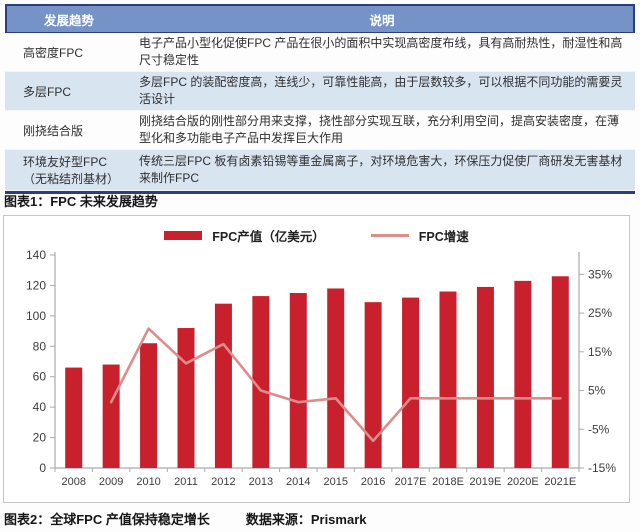 The width and height of the screenshot is (640, 532). Describe the element at coordinates (486, 482) in the screenshot. I see `x-axis-label: 2019E` at that location.